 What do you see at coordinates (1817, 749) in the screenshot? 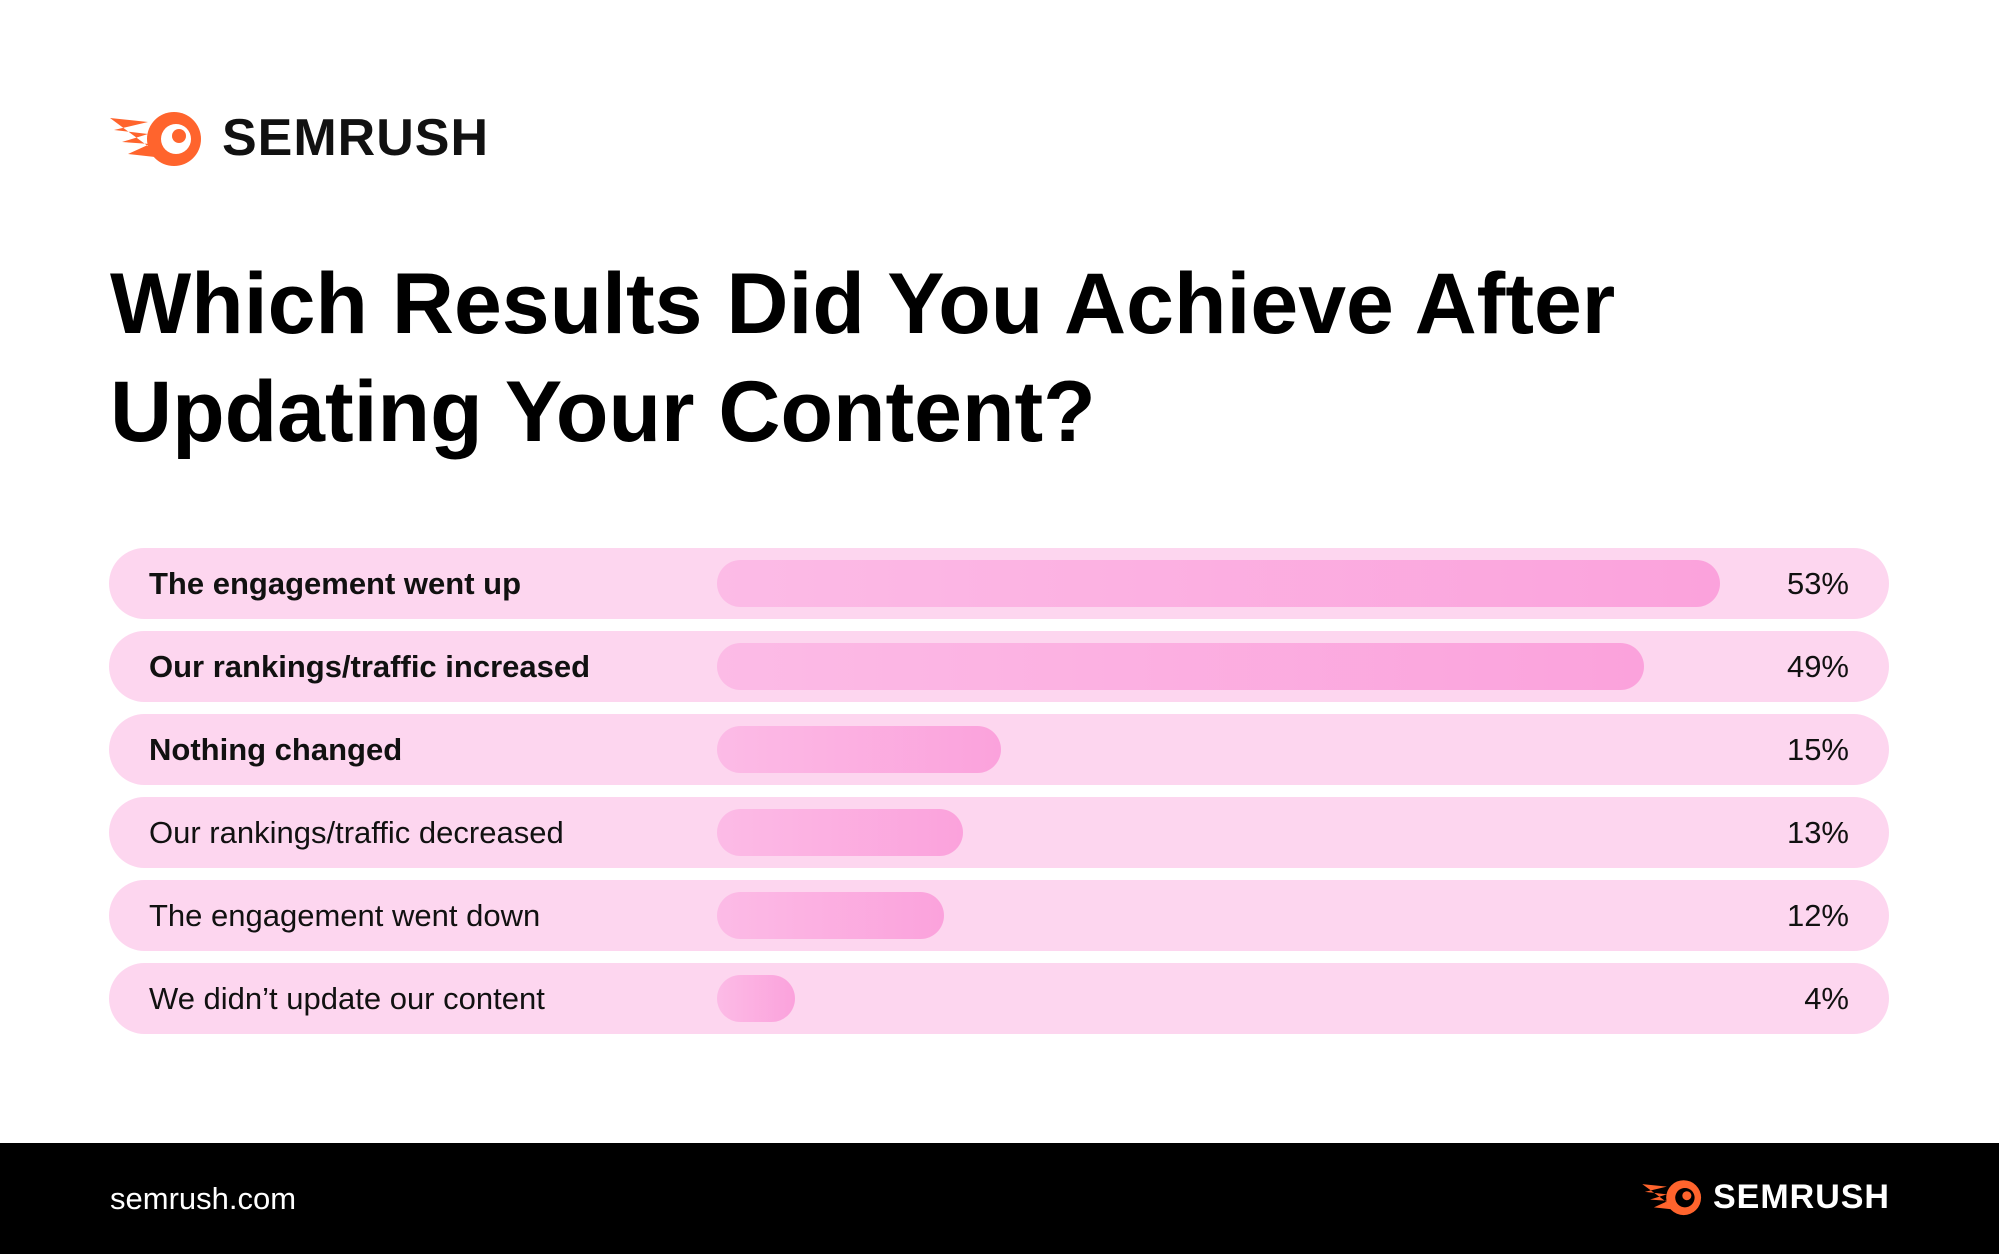
I see `value-label: 15%` at bounding box center [1817, 749].